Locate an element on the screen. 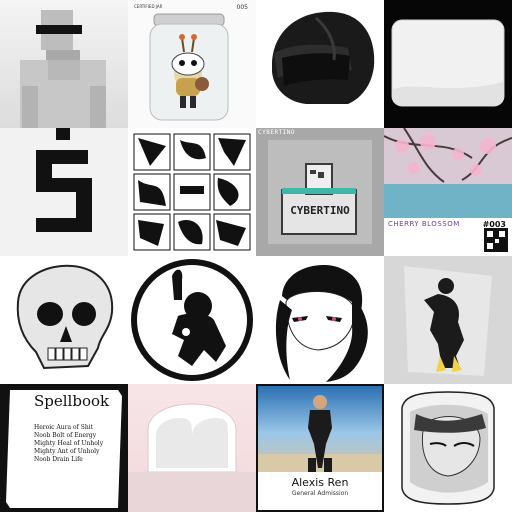 The image size is (512, 512). tile-skull is located at coordinates (64, 320).